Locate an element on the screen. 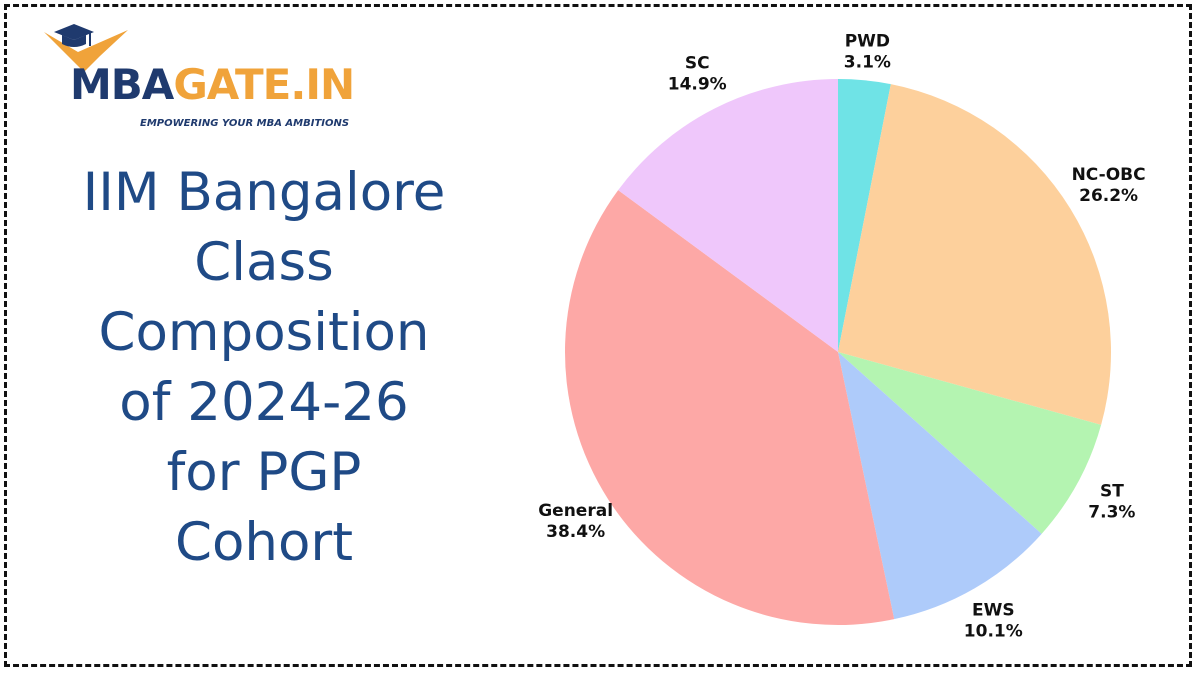 The image size is (1200, 675). logo-mba-text: MBA is located at coordinates (122, 84).